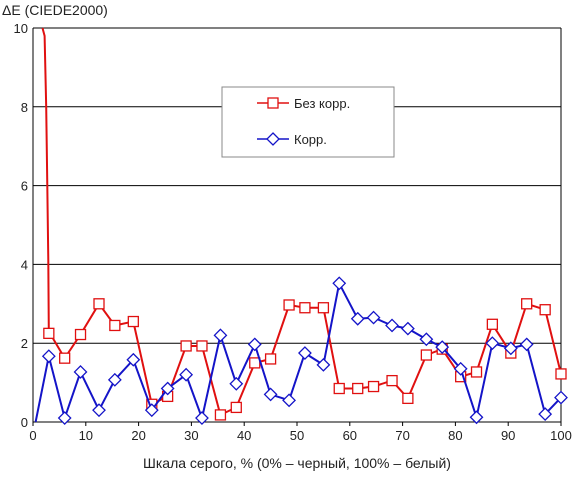  I want to click on x-tick-label: 10, so click(86, 435).